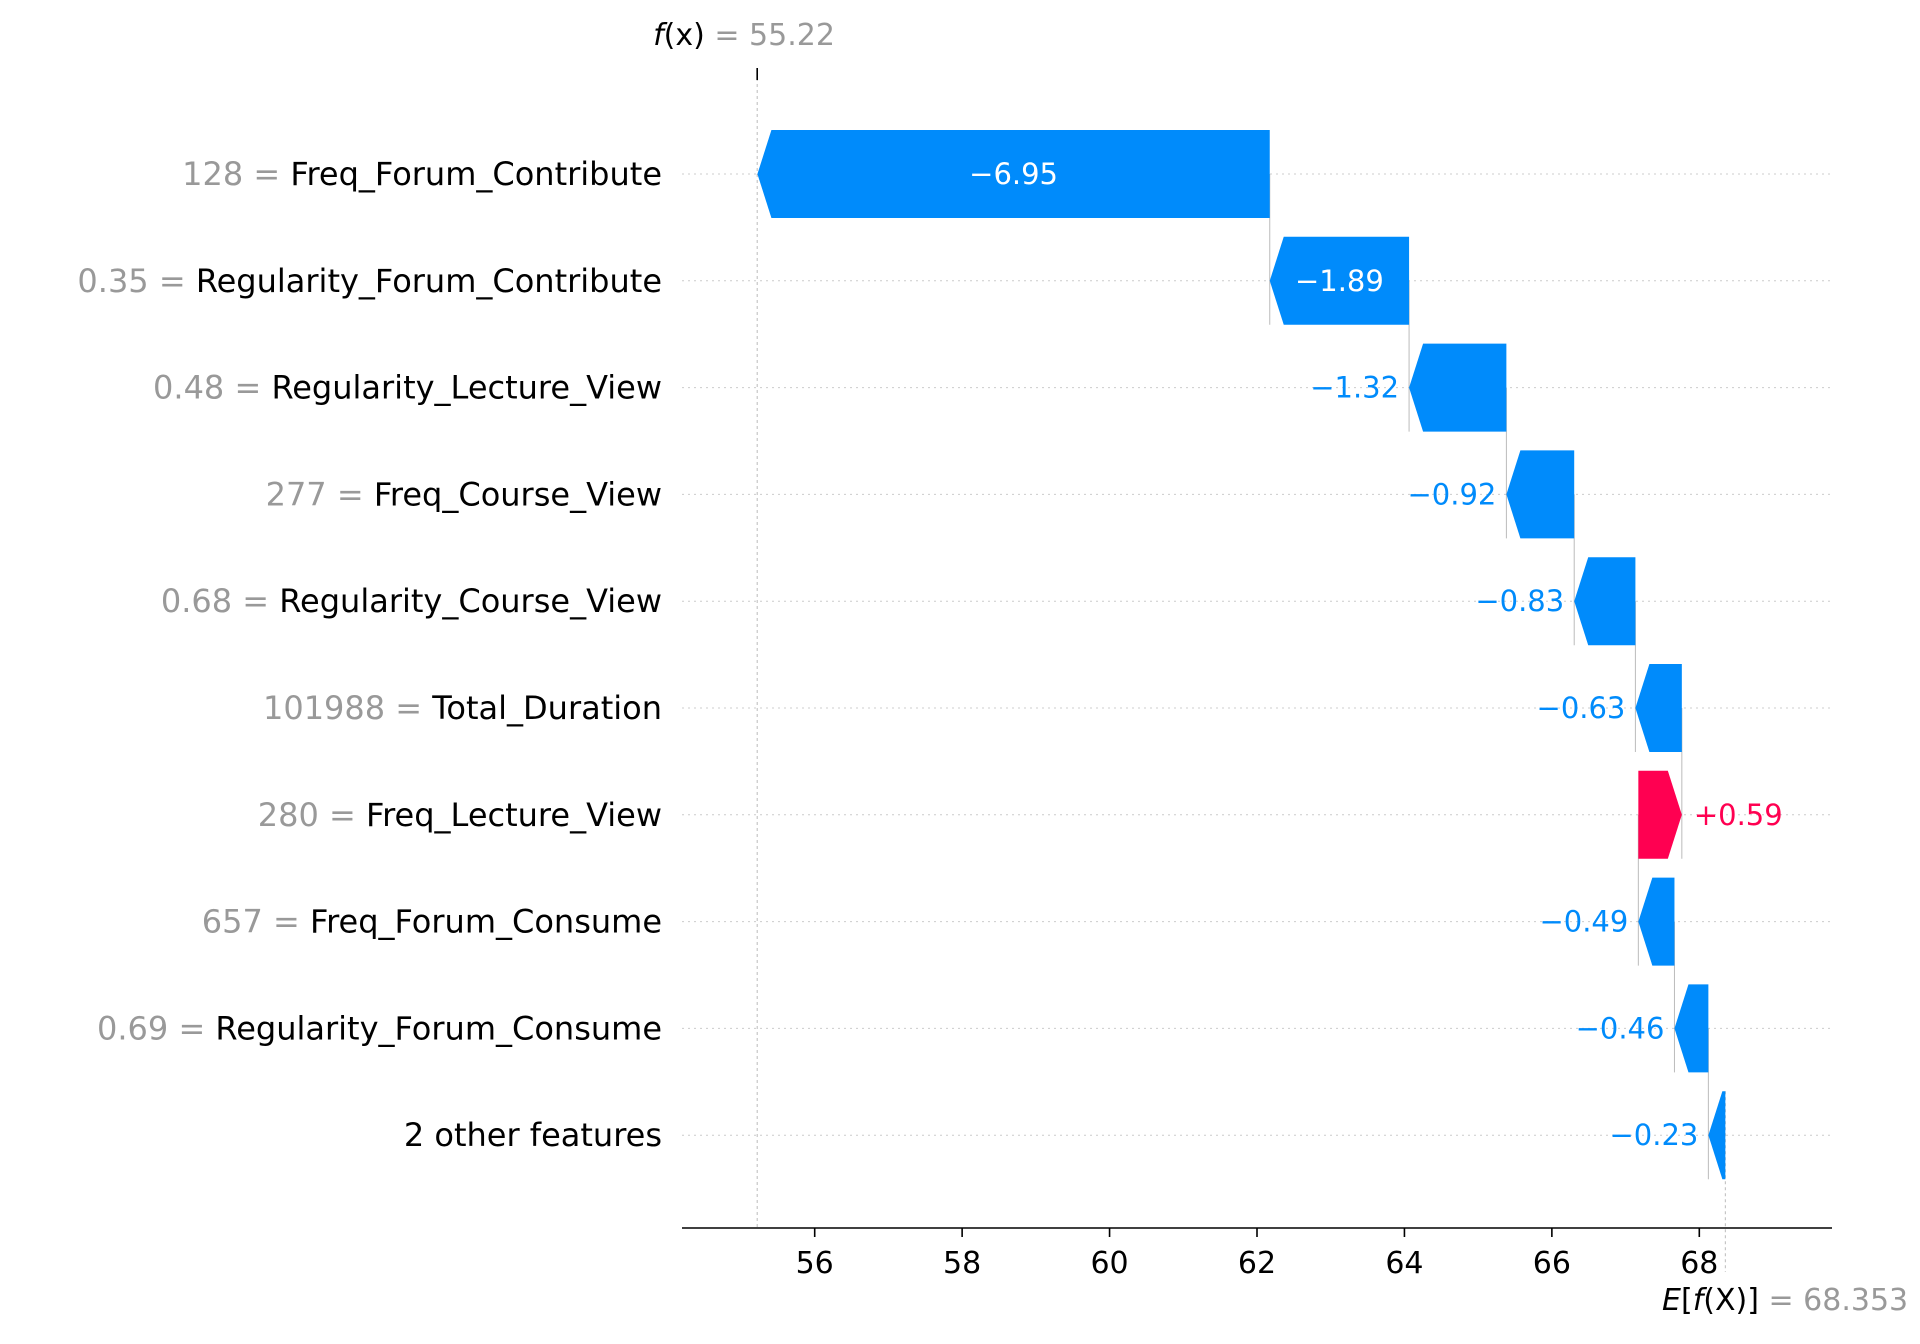  What do you see at coordinates (1620, 1028) in the screenshot?
I see `bar-value-label: −0.46` at bounding box center [1620, 1028].